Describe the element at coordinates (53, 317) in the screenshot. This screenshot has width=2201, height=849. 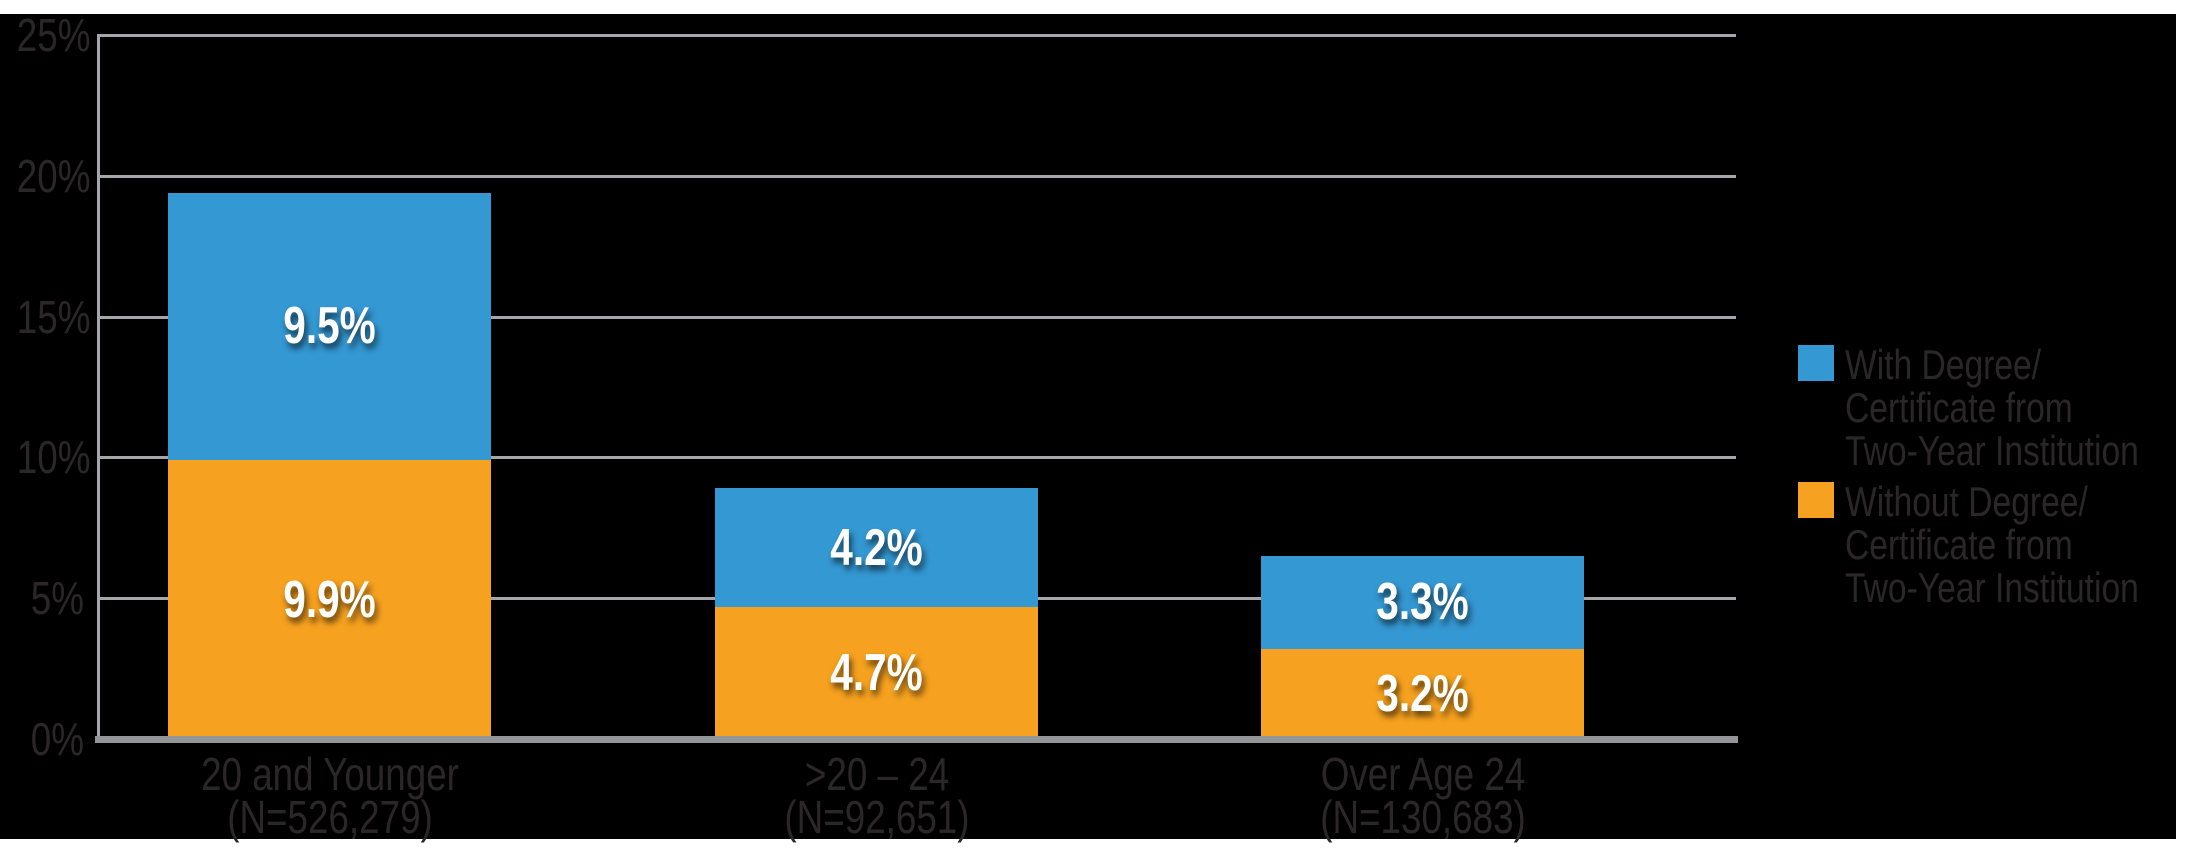
I see `y-axis-tick-label: 15%` at that location.